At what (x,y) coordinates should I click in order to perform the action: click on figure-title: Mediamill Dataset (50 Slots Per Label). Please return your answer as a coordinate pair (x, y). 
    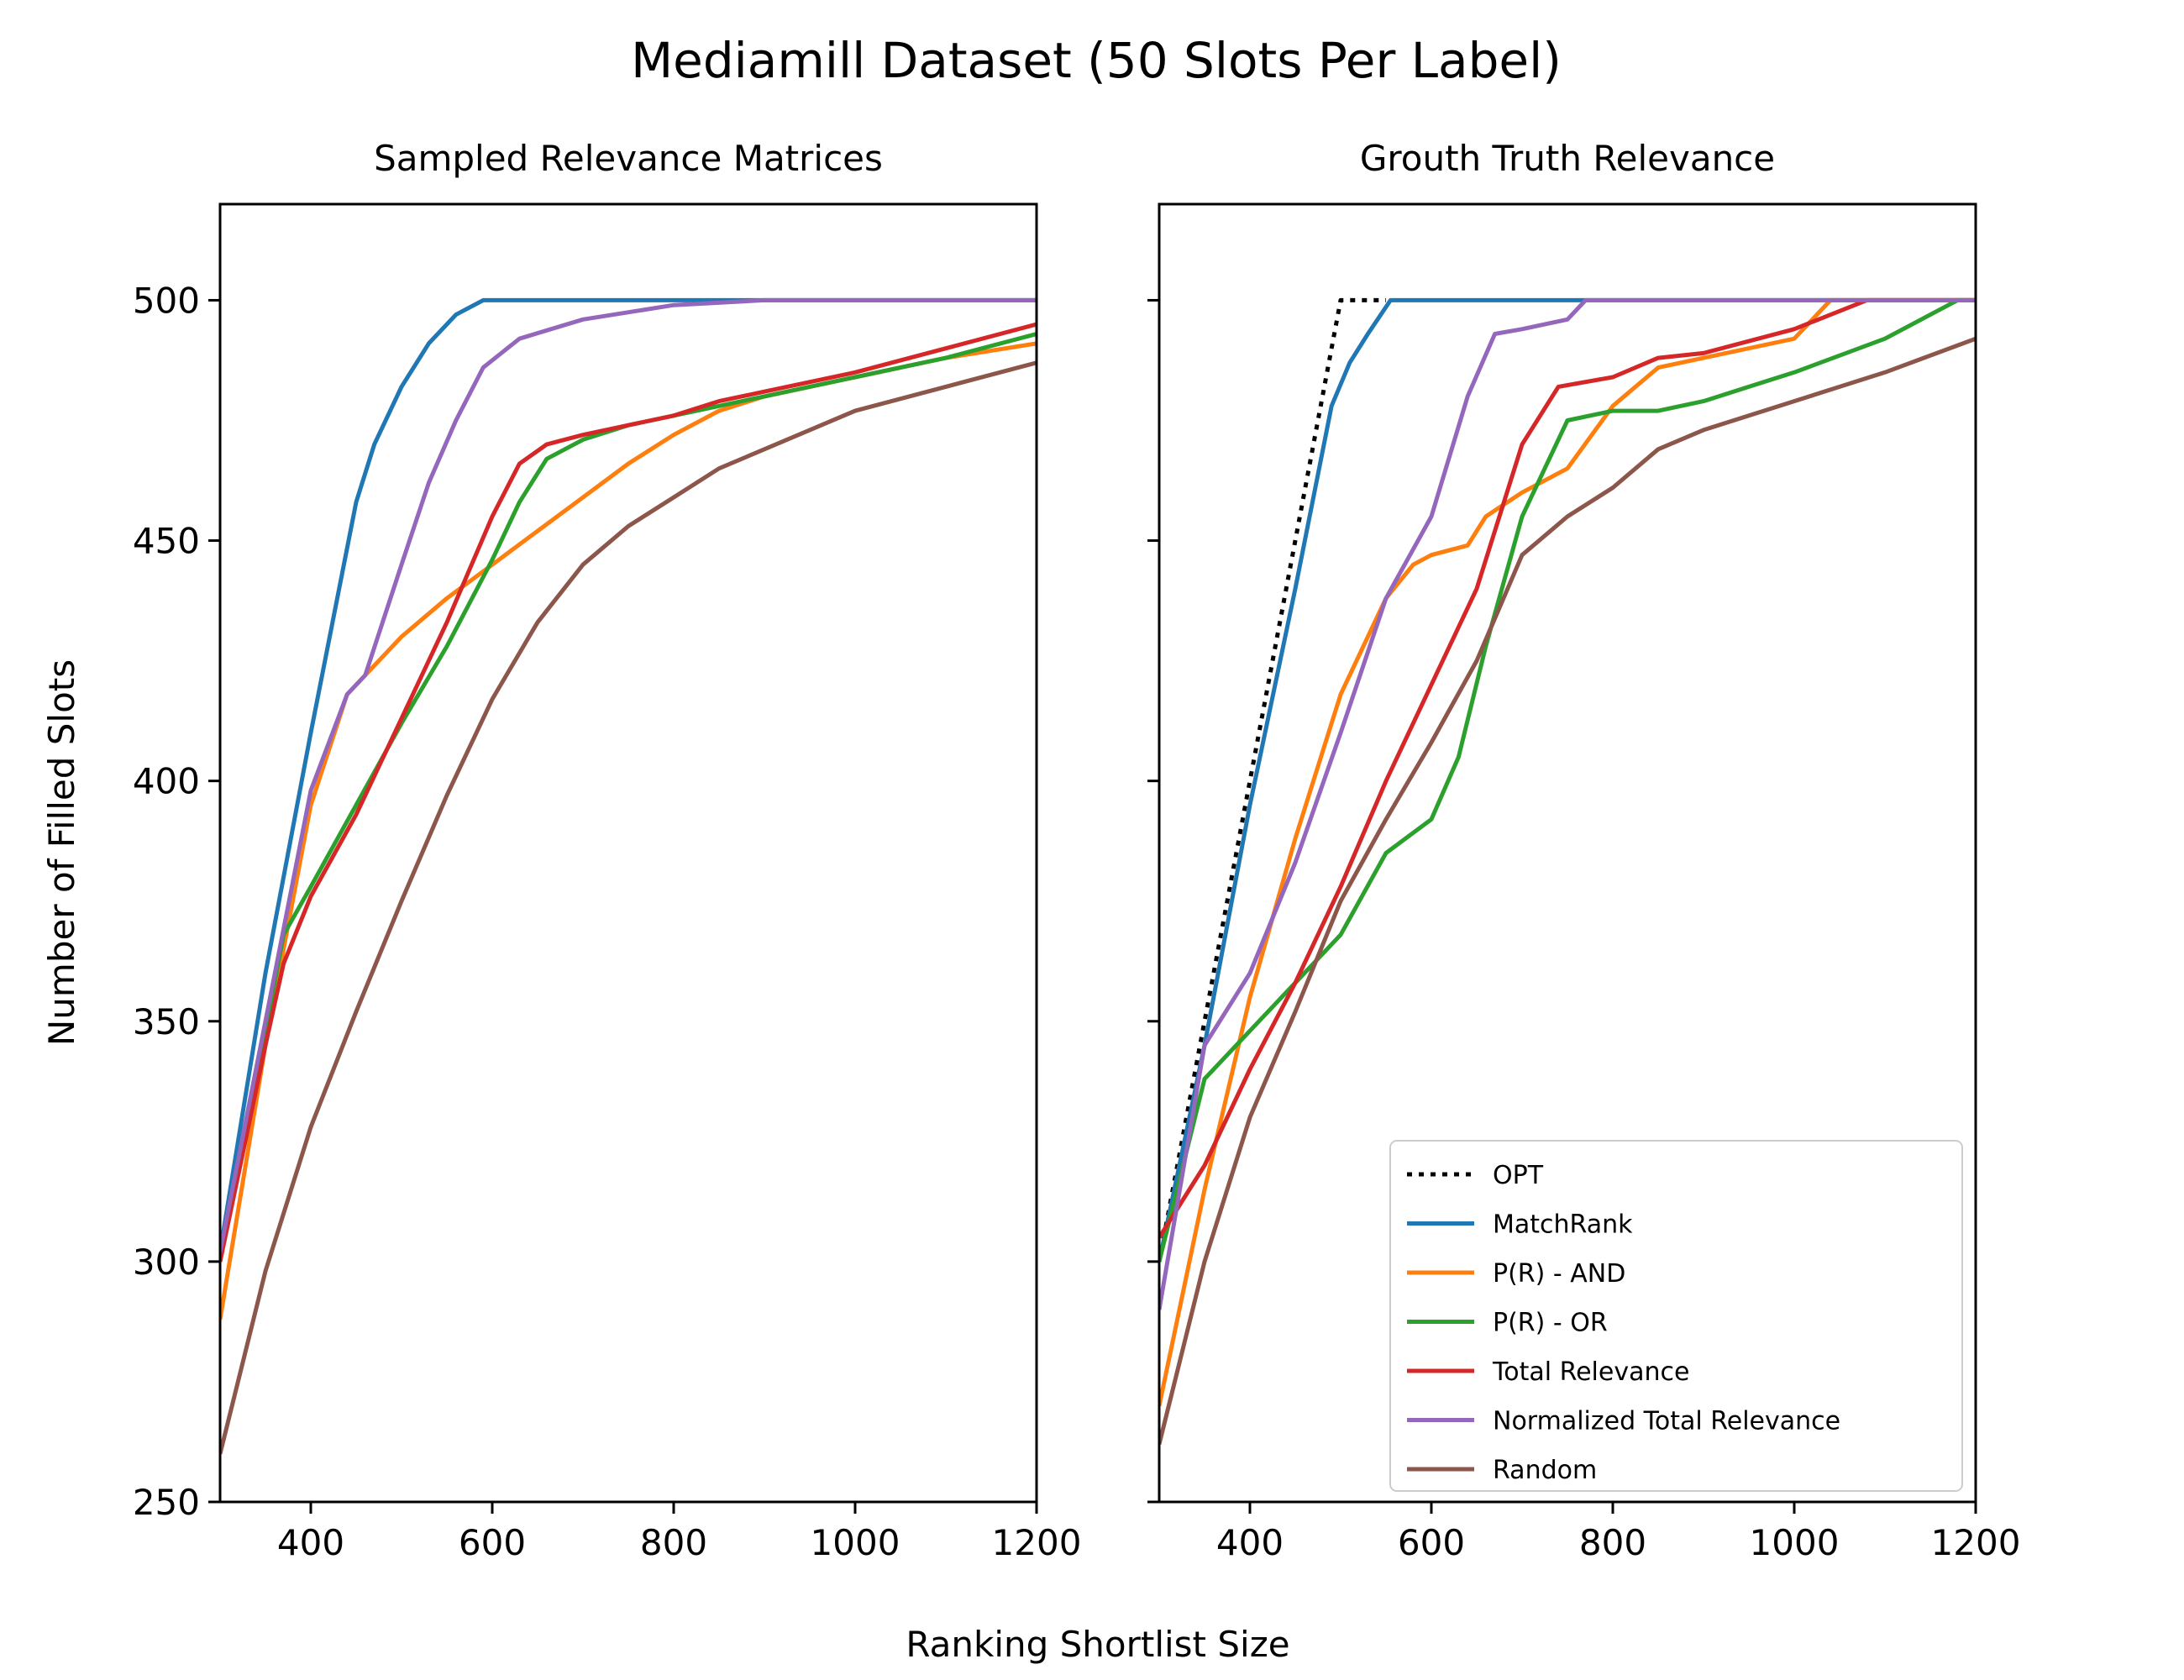
    Looking at the image, I should click on (1096, 60).